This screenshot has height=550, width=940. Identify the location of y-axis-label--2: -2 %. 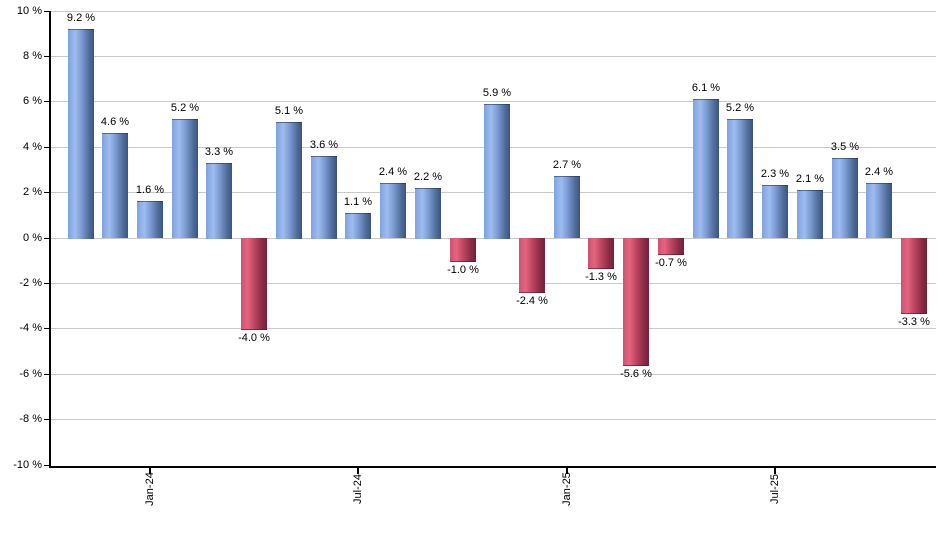
(30, 283).